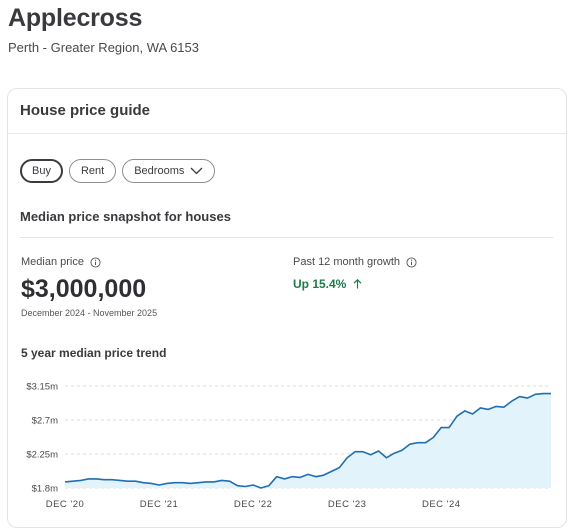 Image resolution: width=570 pixels, height=528 pixels. I want to click on filter-chips: Buy Rent Bedrooms, so click(118, 171).